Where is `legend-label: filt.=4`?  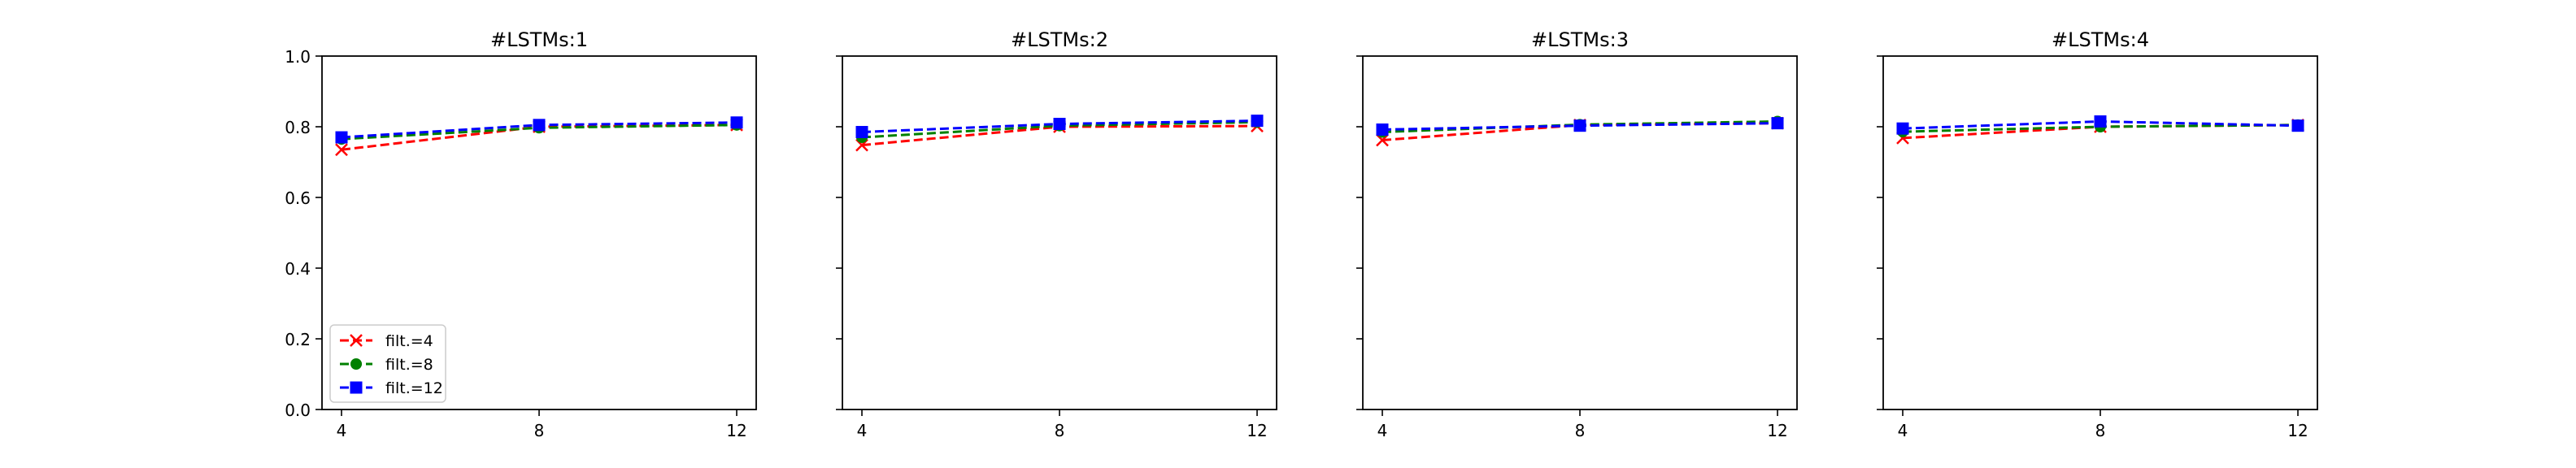
legend-label: filt.=4 is located at coordinates (409, 341).